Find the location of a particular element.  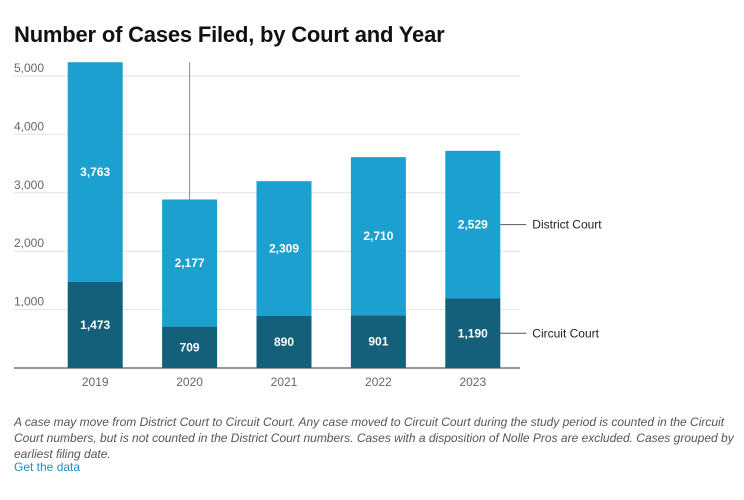

bar-value-label: 709 is located at coordinates (190, 347).